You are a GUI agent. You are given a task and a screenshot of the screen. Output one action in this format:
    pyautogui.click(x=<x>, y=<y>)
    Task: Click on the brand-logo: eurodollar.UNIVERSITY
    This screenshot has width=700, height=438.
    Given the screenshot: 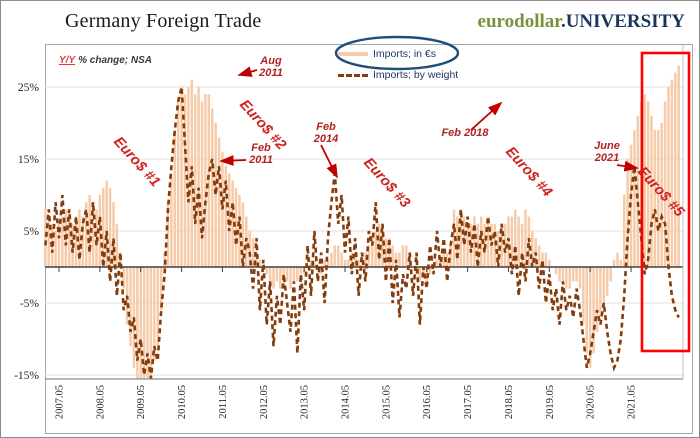 What is the action you would take?
    pyautogui.click(x=581, y=22)
    